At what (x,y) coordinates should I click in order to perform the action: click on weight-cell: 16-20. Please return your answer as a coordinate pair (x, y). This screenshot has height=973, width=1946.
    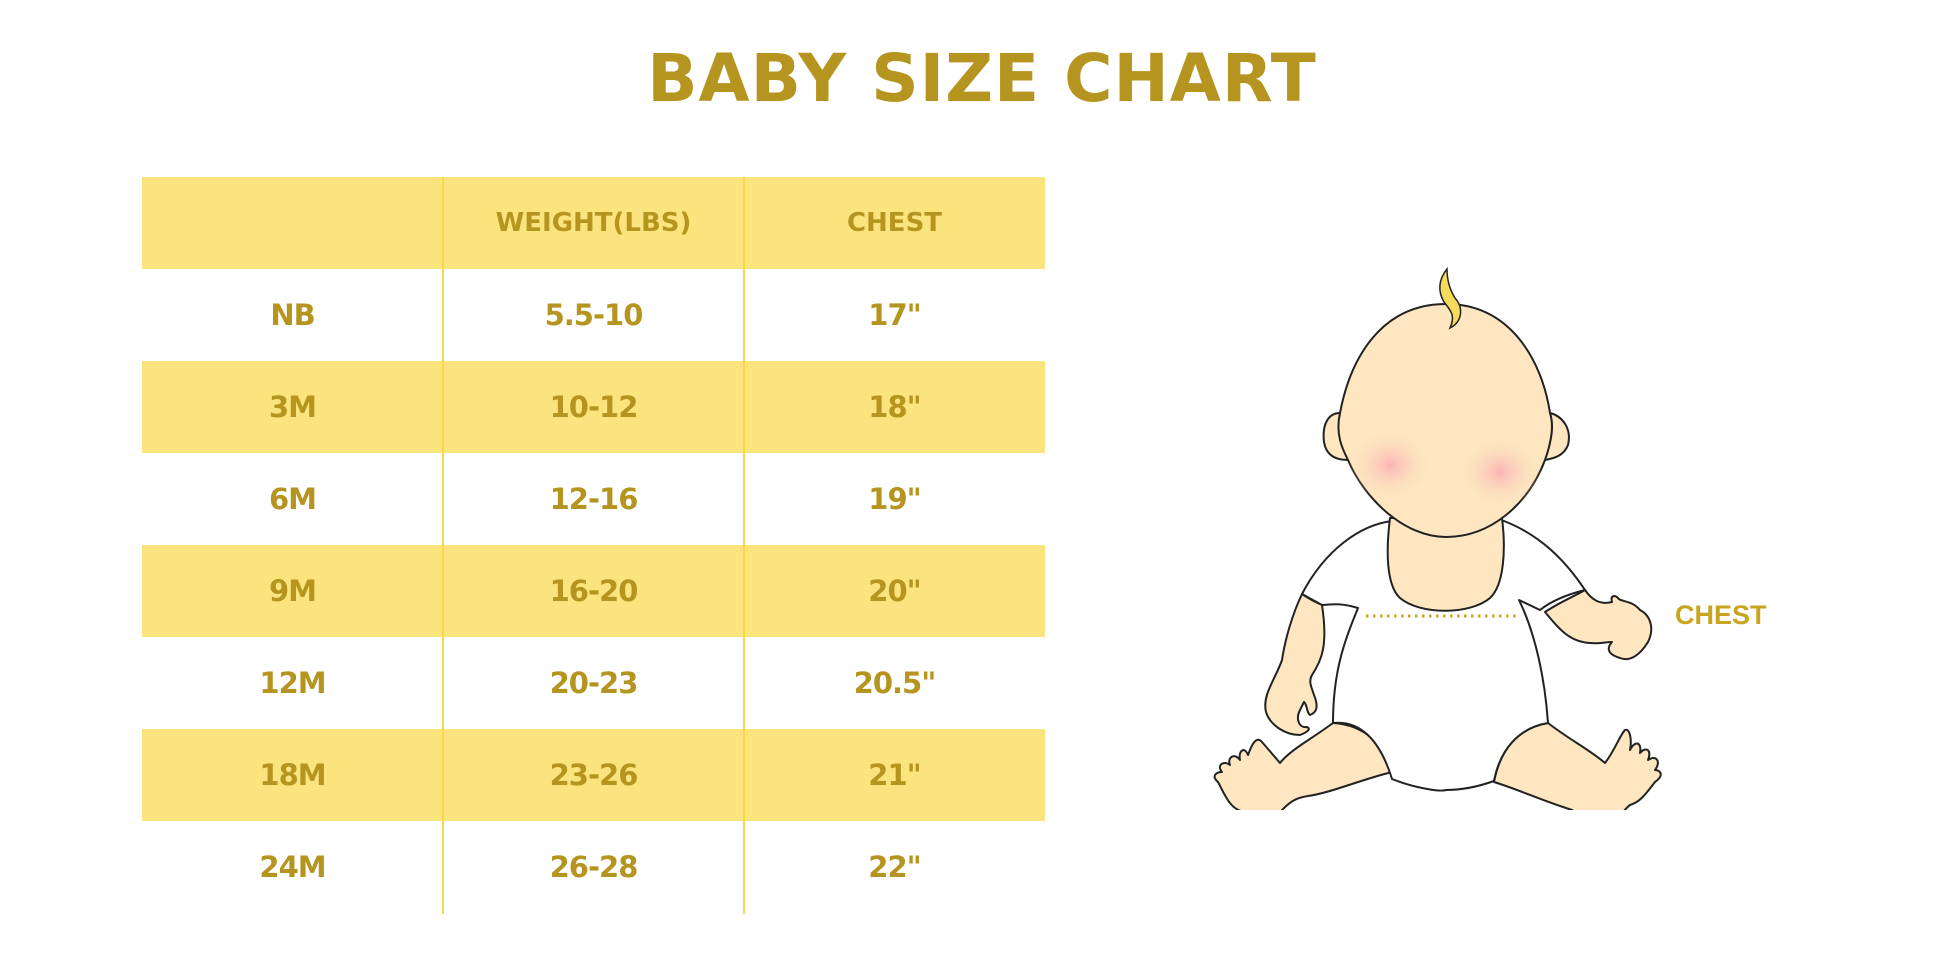
    Looking at the image, I should click on (594, 591).